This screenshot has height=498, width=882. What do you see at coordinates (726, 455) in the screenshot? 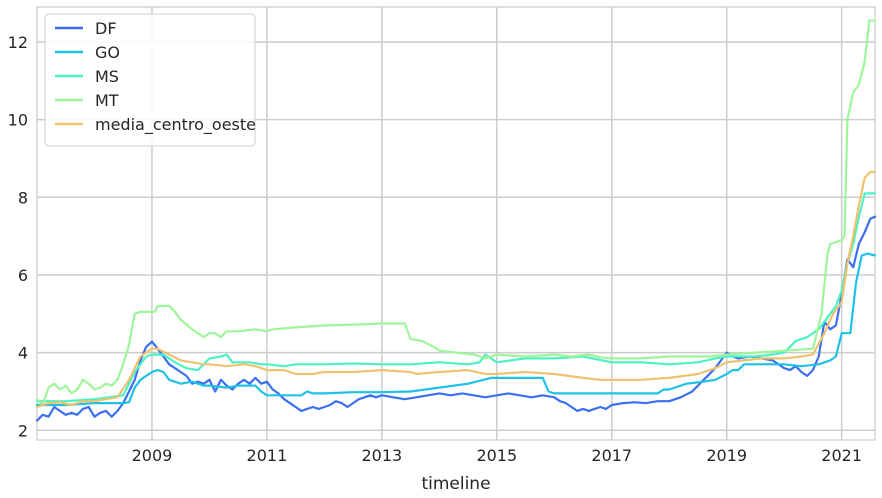
I see `x-tick-label: 2019` at bounding box center [726, 455].